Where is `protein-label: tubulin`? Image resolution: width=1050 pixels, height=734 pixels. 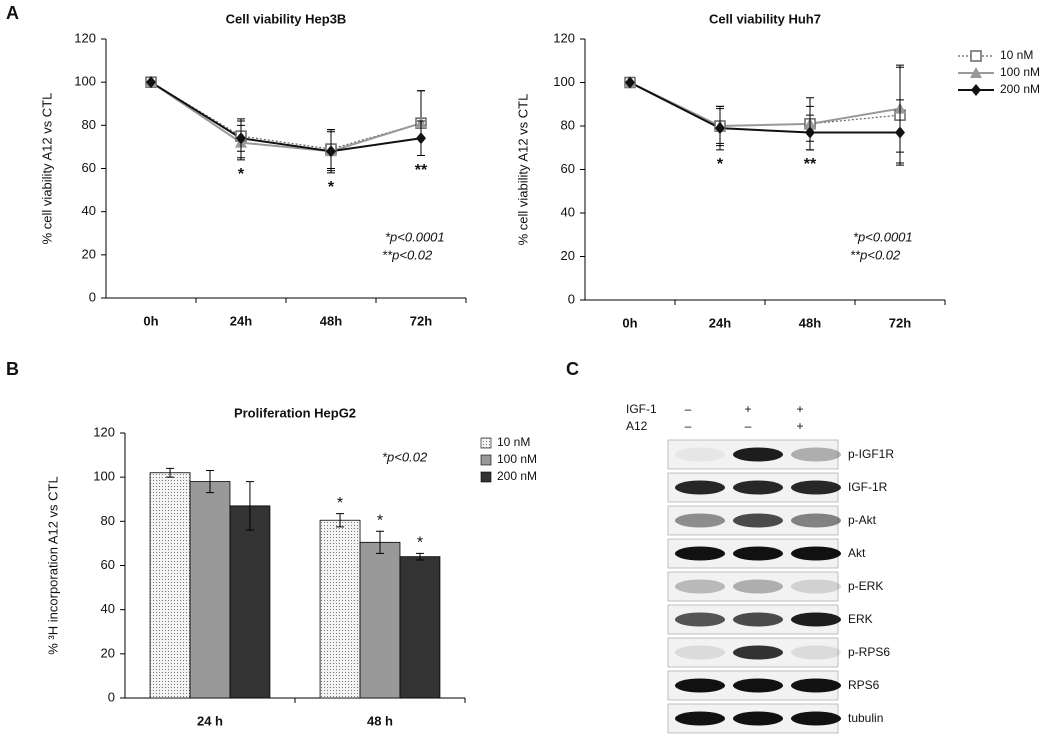
protein-label: tubulin is located at coordinates (865, 718).